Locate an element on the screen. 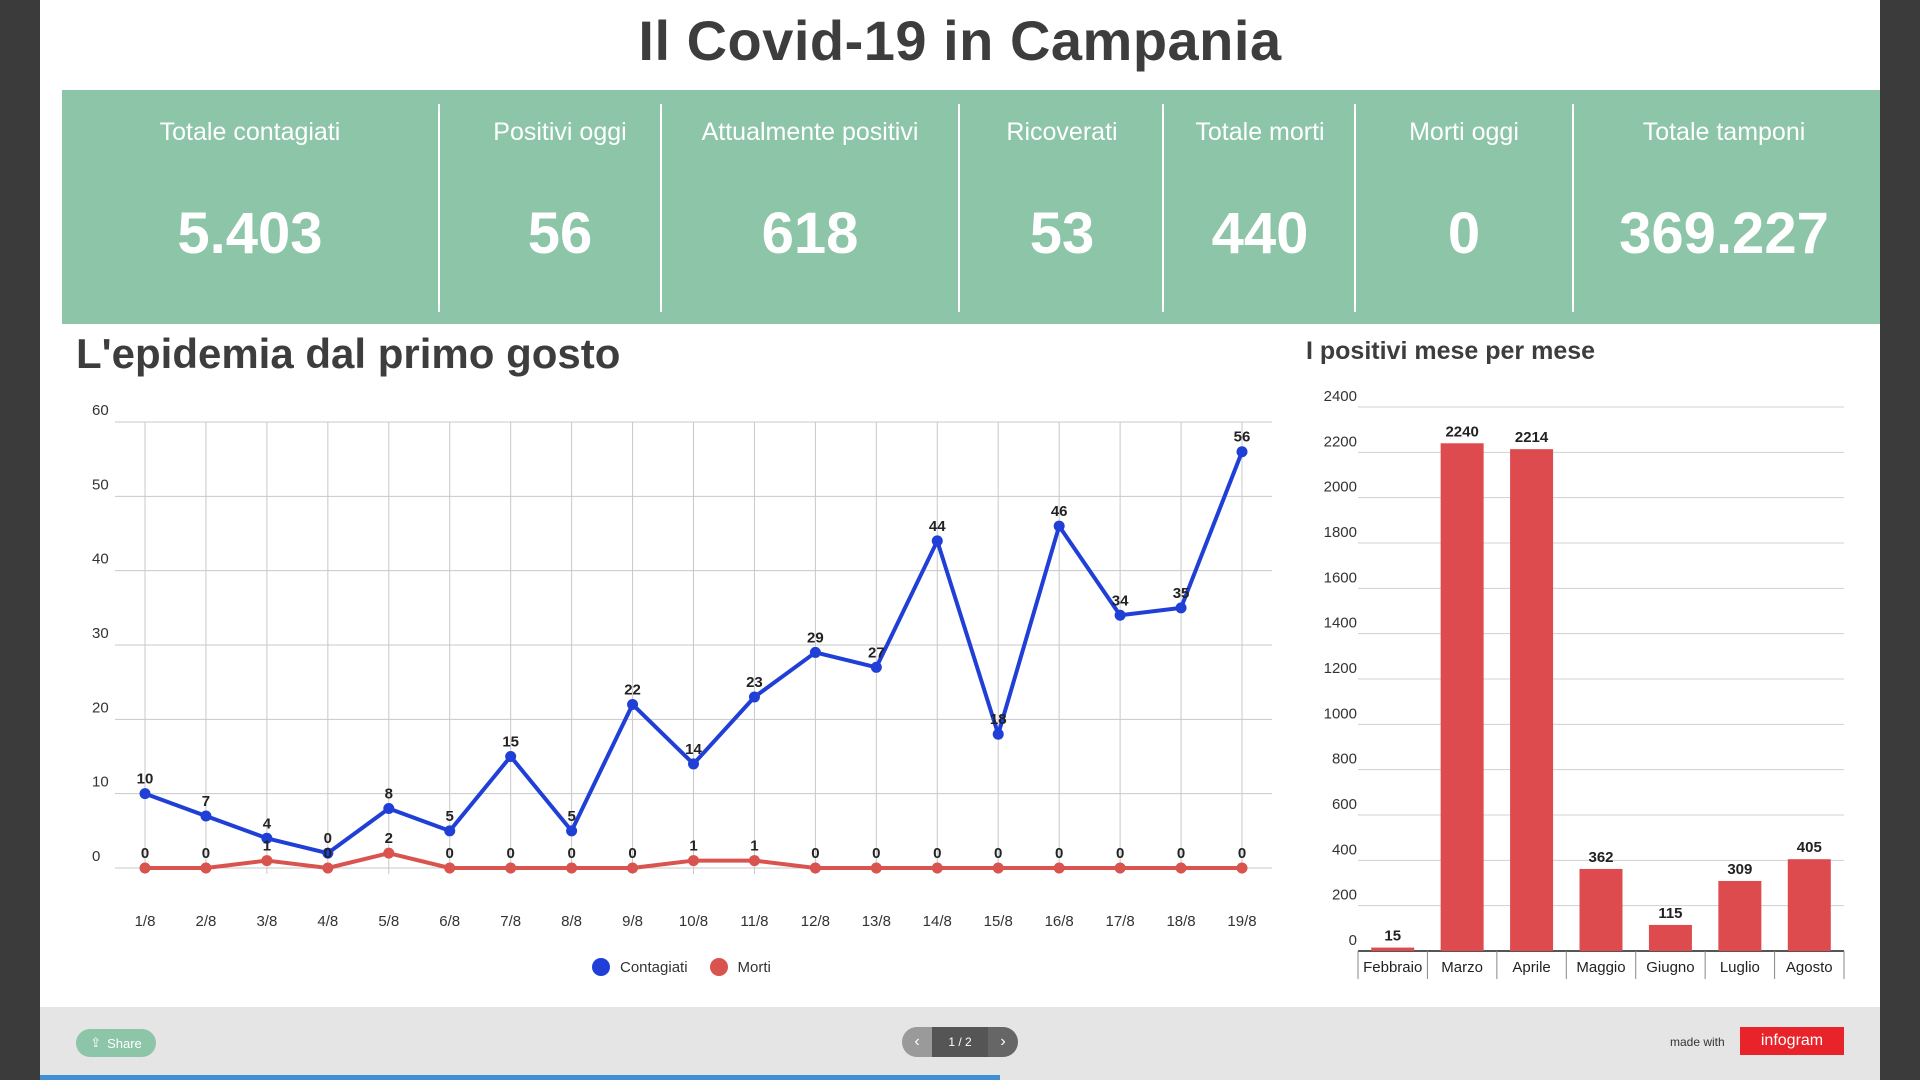 This screenshot has height=1080, width=1920. progress-bar is located at coordinates (520, 1077).